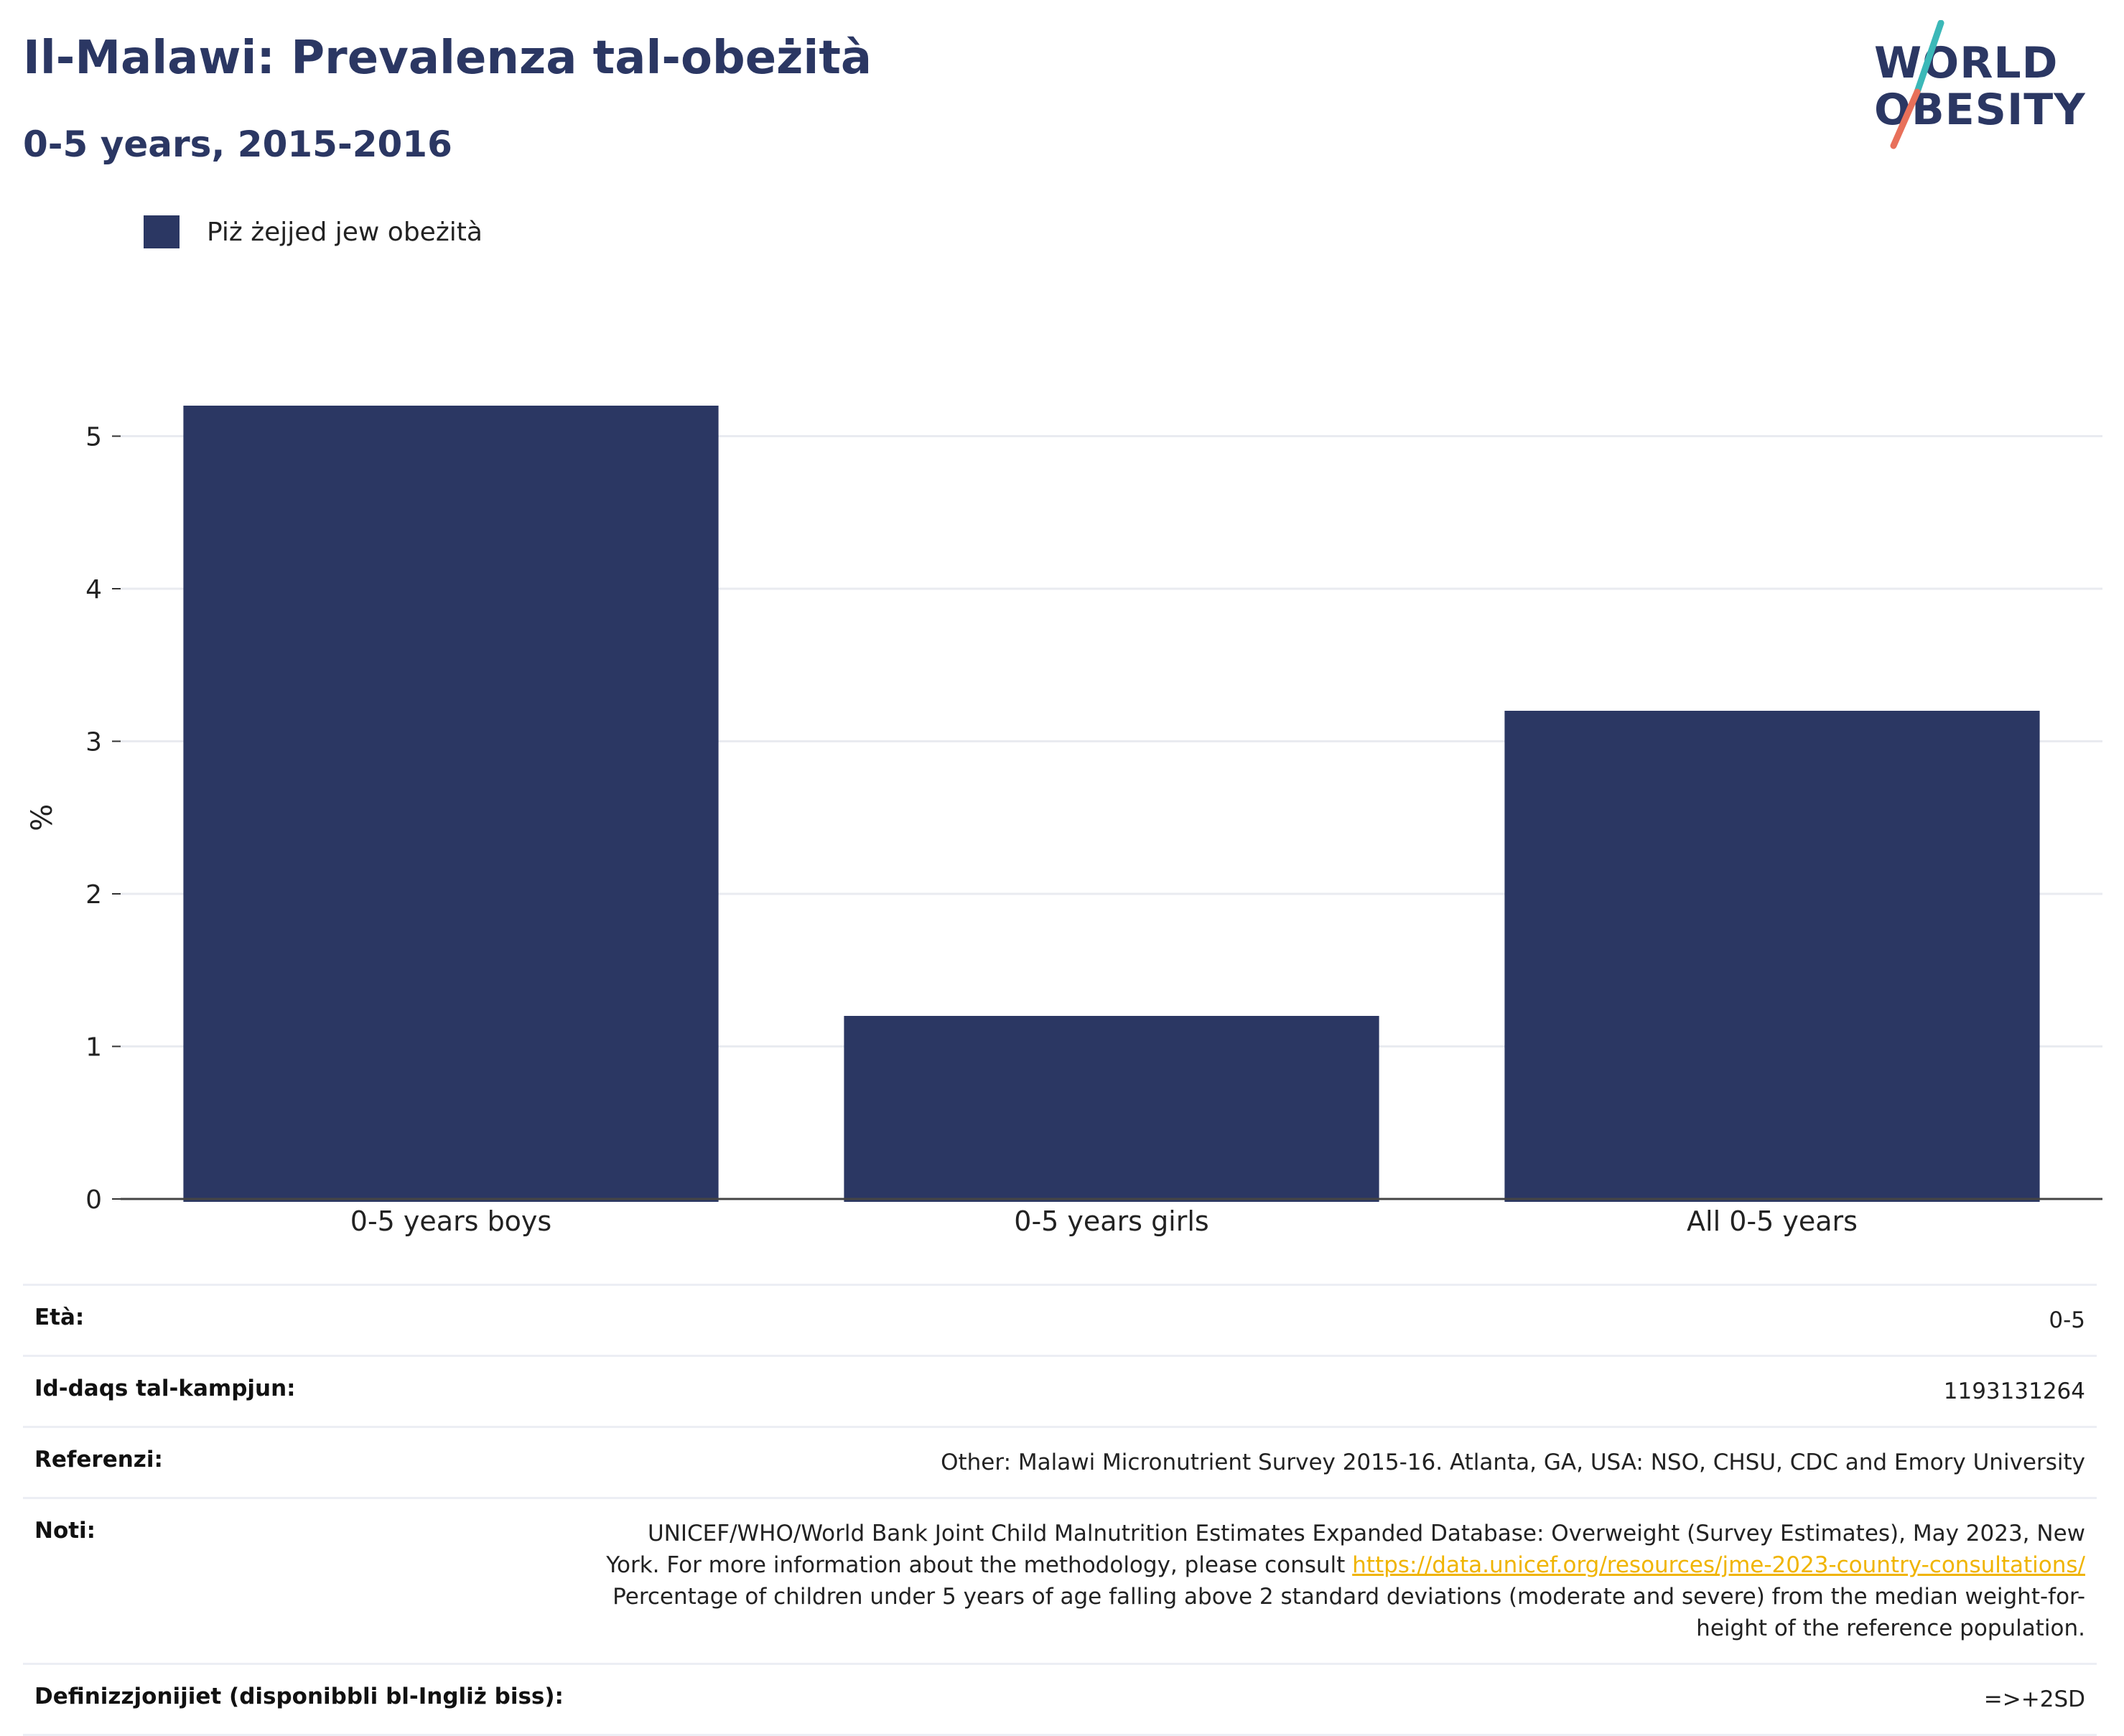  I want to click on x-tick-label: 0-5 years boys, so click(450, 1221).